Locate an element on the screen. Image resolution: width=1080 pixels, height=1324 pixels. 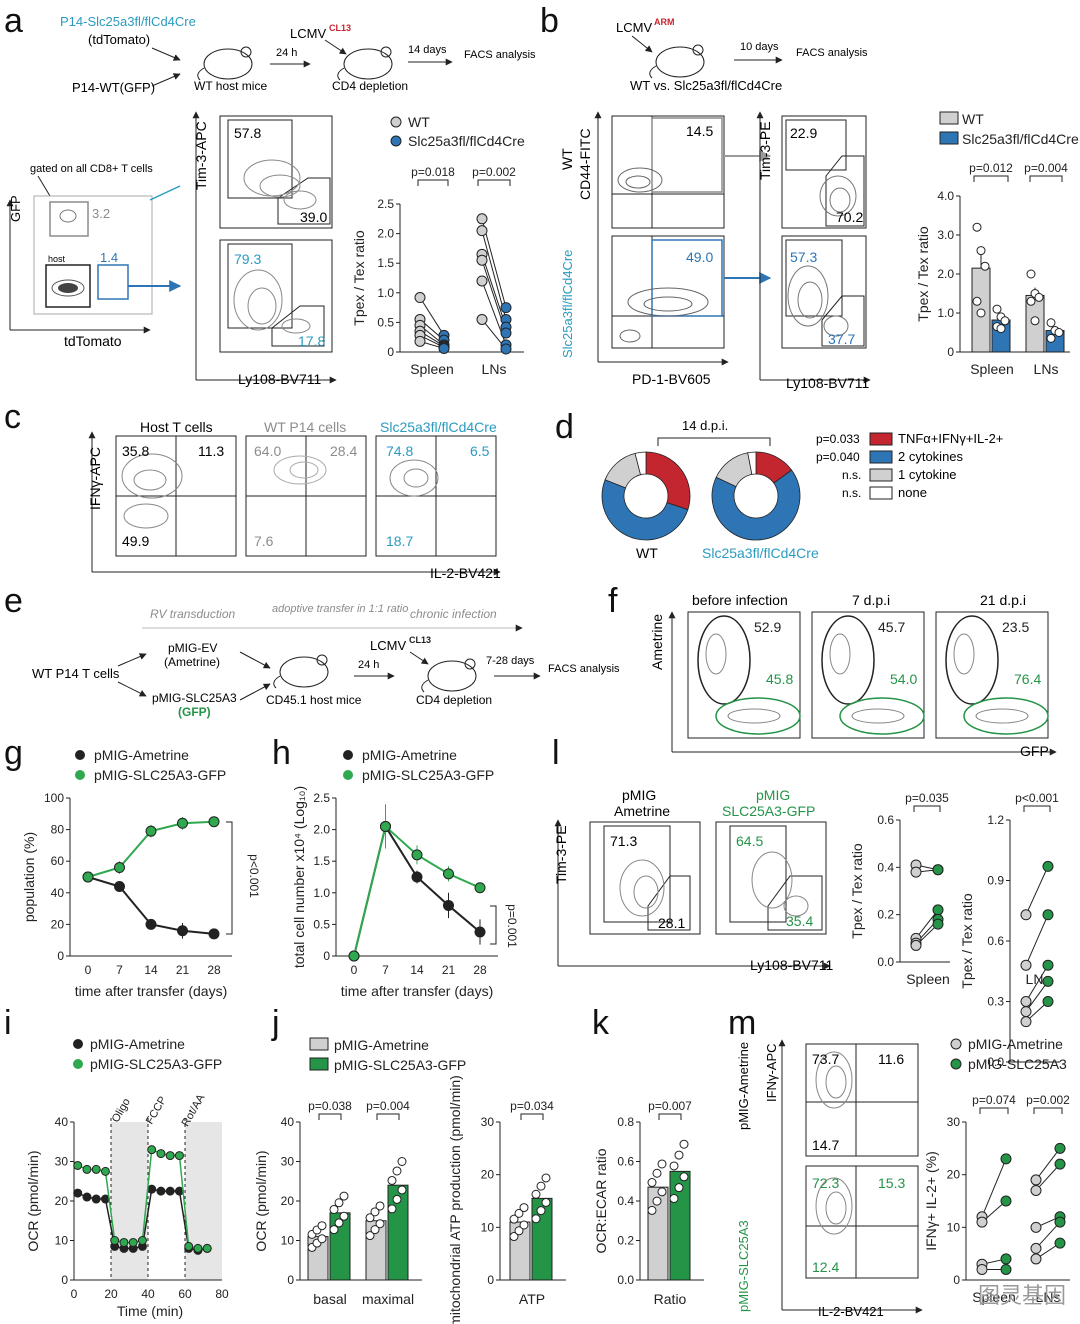
b-chart-pvalue: p=0.004 is located at coordinates (1046, 168).